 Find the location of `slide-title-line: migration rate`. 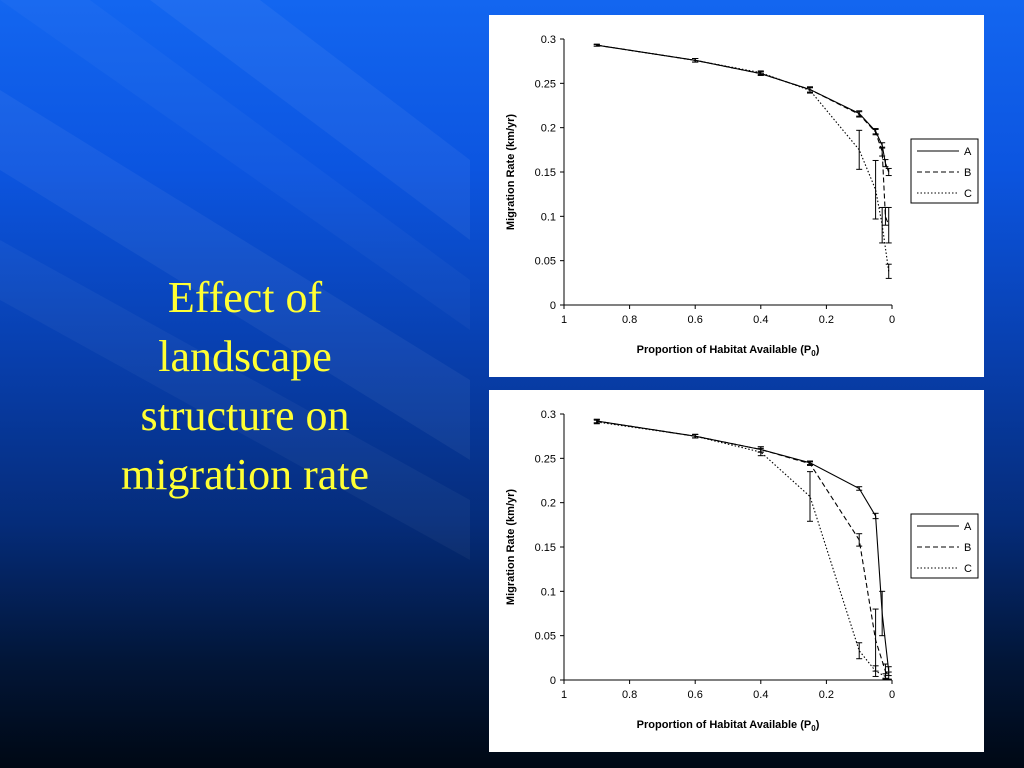

slide-title-line: migration rate is located at coordinates (244, 474).